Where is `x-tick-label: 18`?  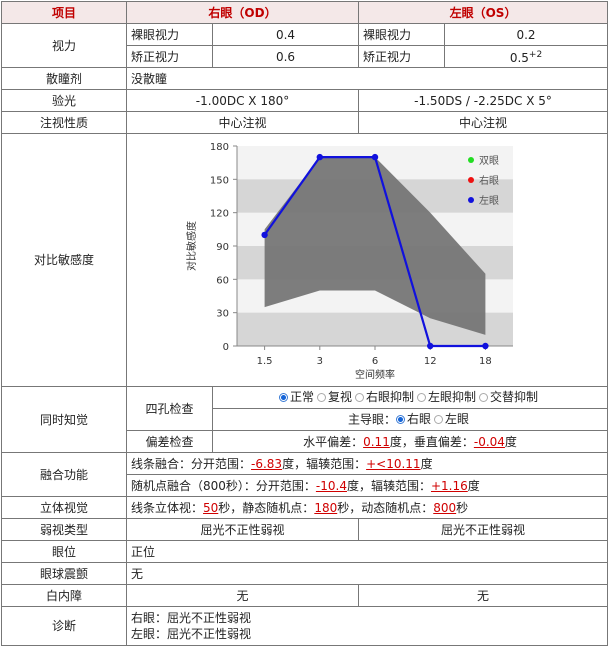
x-tick-label: 18 is located at coordinates (485, 361).